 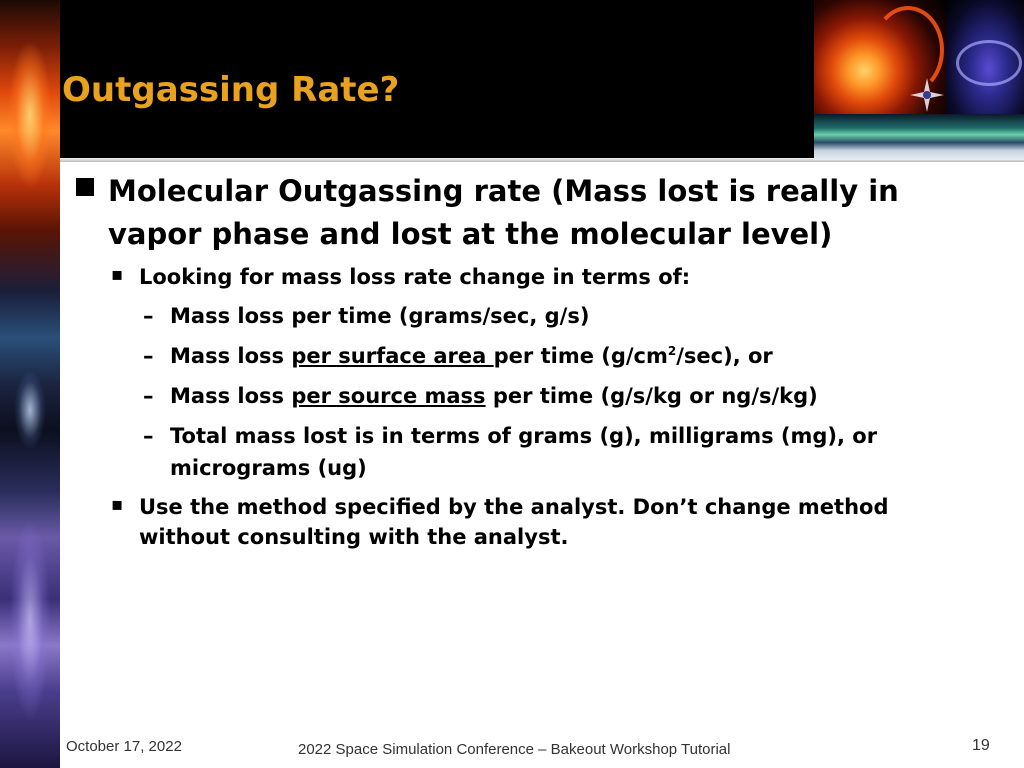 I want to click on bullet-text-part: per time (g/s/kg or ng/s/kg), so click(x=651, y=396).